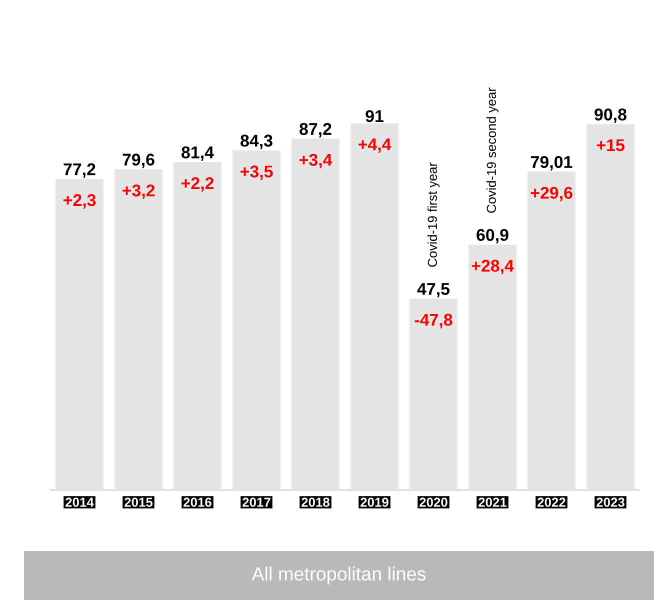 The image size is (654, 601). Describe the element at coordinates (493, 267) in the screenshot. I see `annotation: +28,4` at that location.